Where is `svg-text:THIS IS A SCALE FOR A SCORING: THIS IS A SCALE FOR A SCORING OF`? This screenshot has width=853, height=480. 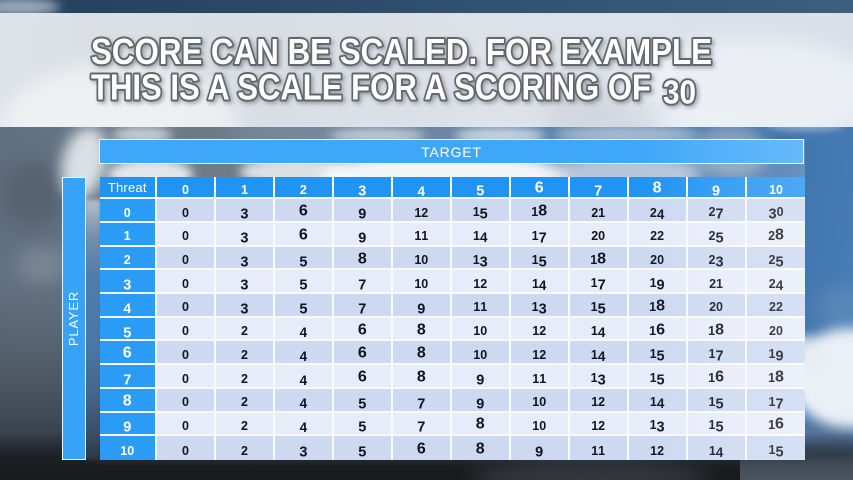
svg-text:THIS IS A SCALE FOR A SCORING: THIS IS A SCALE FOR A SCORING OF is located at coordinates (371, 87).